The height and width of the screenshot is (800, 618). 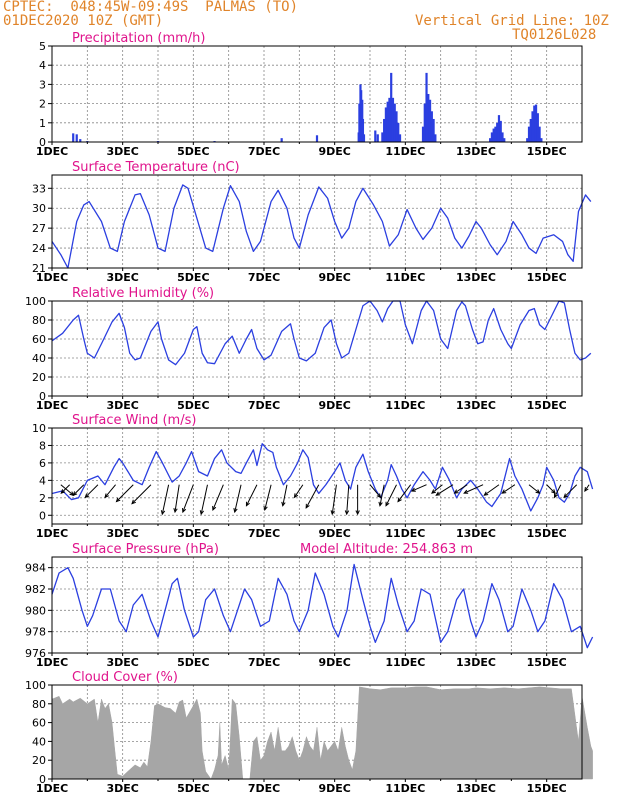 I want to click on temp-xtick-label: 13DEC, so click(x=476, y=277).